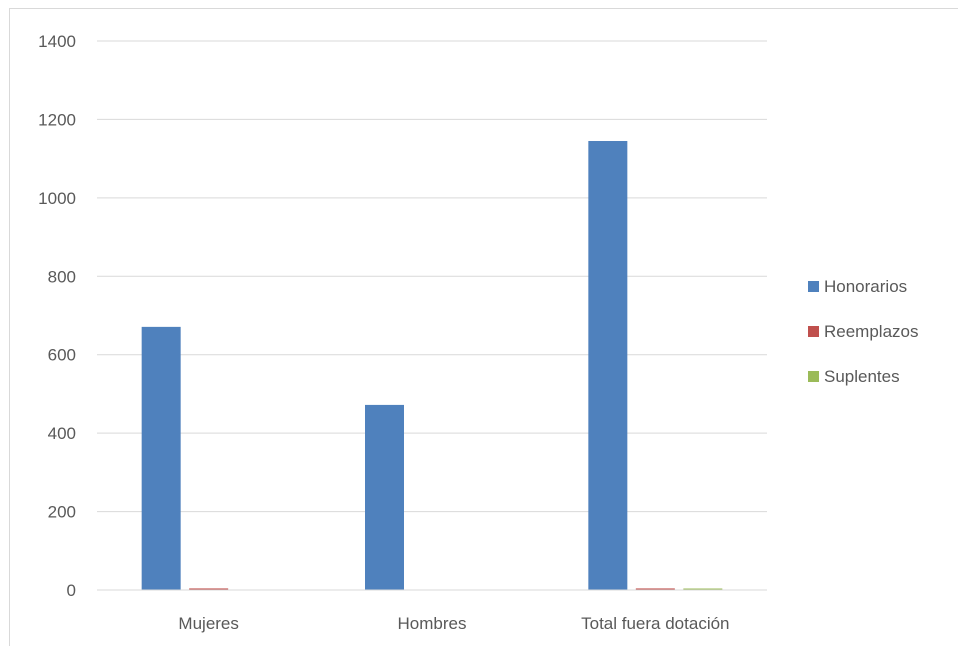  I want to click on legend-label-honorarios: Honorarios, so click(866, 286).